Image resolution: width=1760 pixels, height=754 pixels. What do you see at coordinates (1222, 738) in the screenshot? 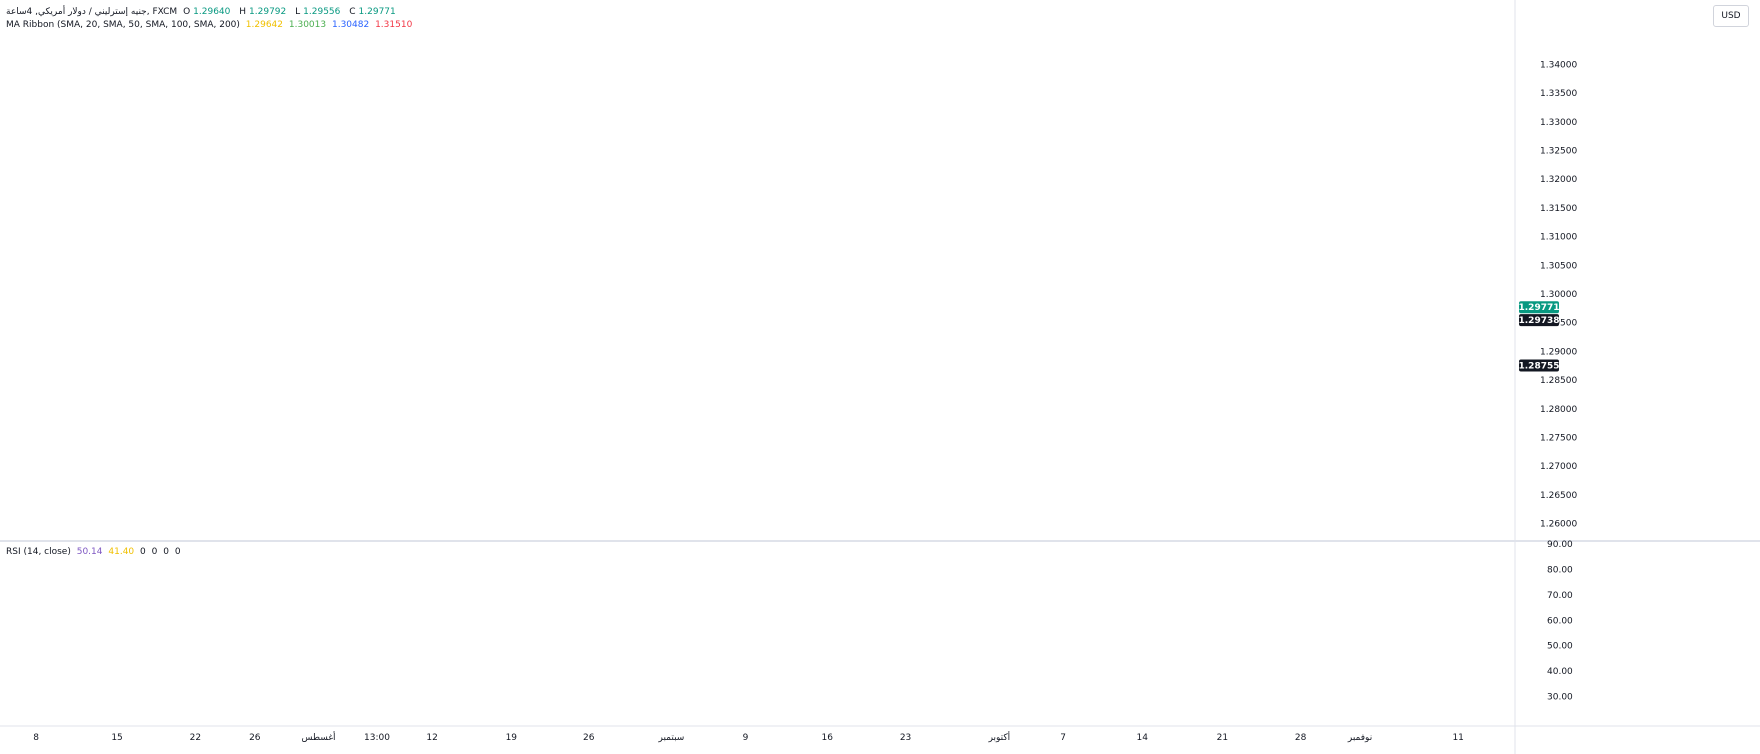
I see `time-tick-label: 21` at bounding box center [1222, 738].